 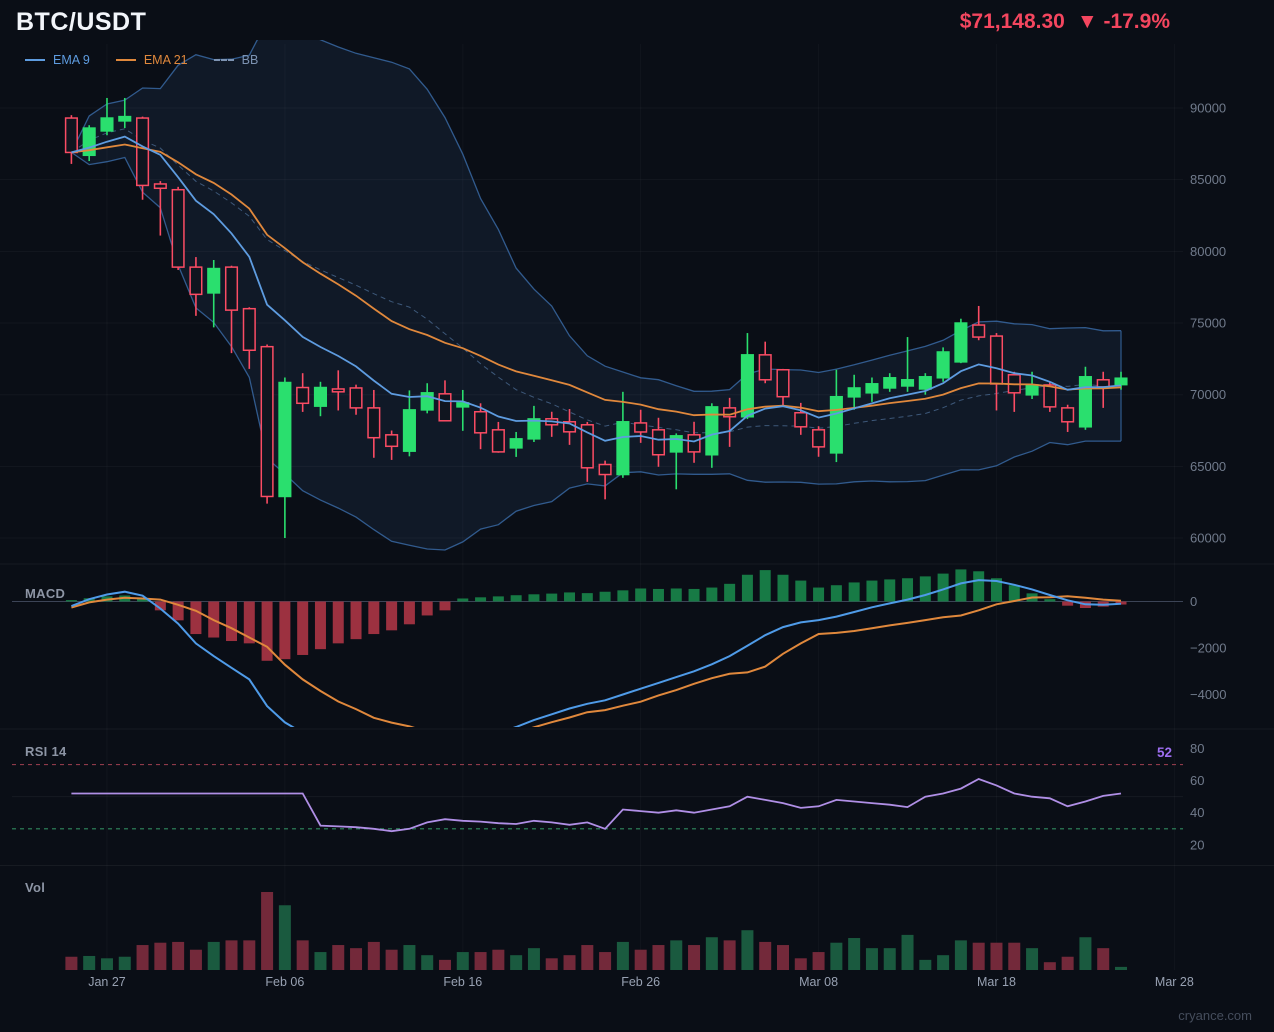 I want to click on legend-item-ema21: EMA 21, so click(x=151, y=60).